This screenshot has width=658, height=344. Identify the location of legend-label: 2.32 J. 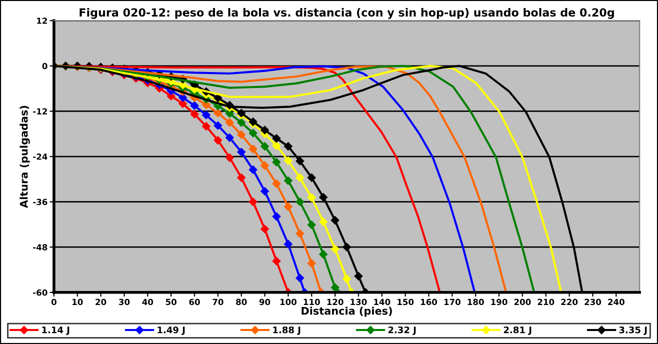
(402, 330).